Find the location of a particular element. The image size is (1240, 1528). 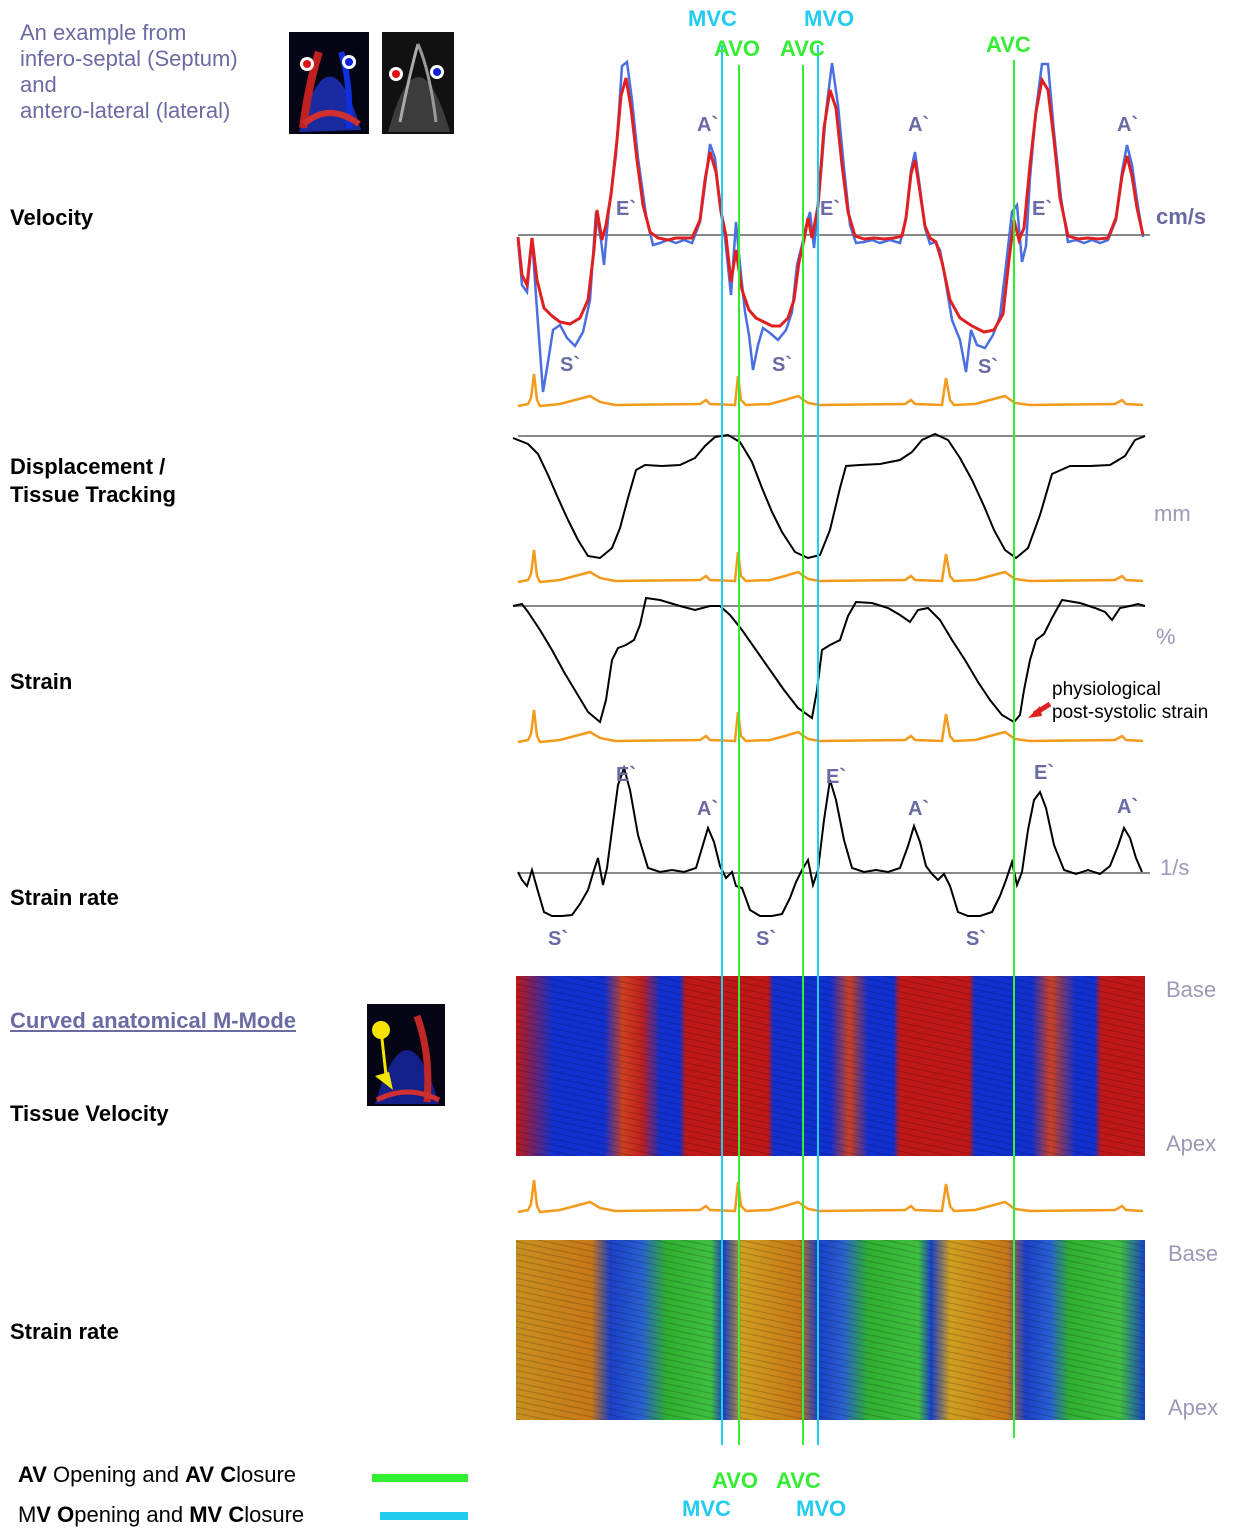

intro-line-3: and is located at coordinates (38, 84).